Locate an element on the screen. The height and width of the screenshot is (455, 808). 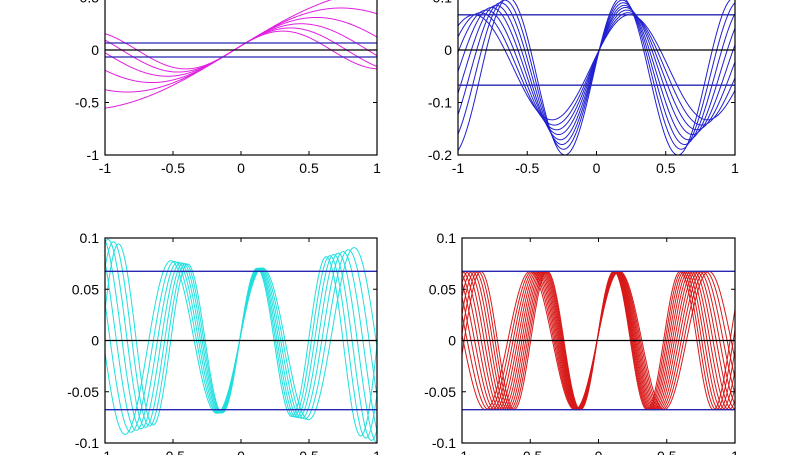
y-tick-label: -0.5 is located at coordinates (87, 103).